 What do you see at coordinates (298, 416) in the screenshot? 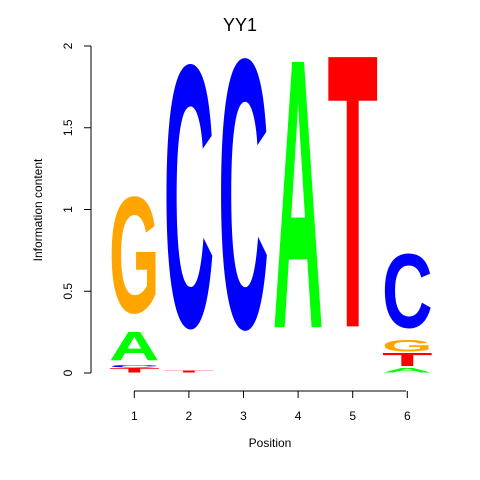
I see `x-tick-label: 4` at bounding box center [298, 416].